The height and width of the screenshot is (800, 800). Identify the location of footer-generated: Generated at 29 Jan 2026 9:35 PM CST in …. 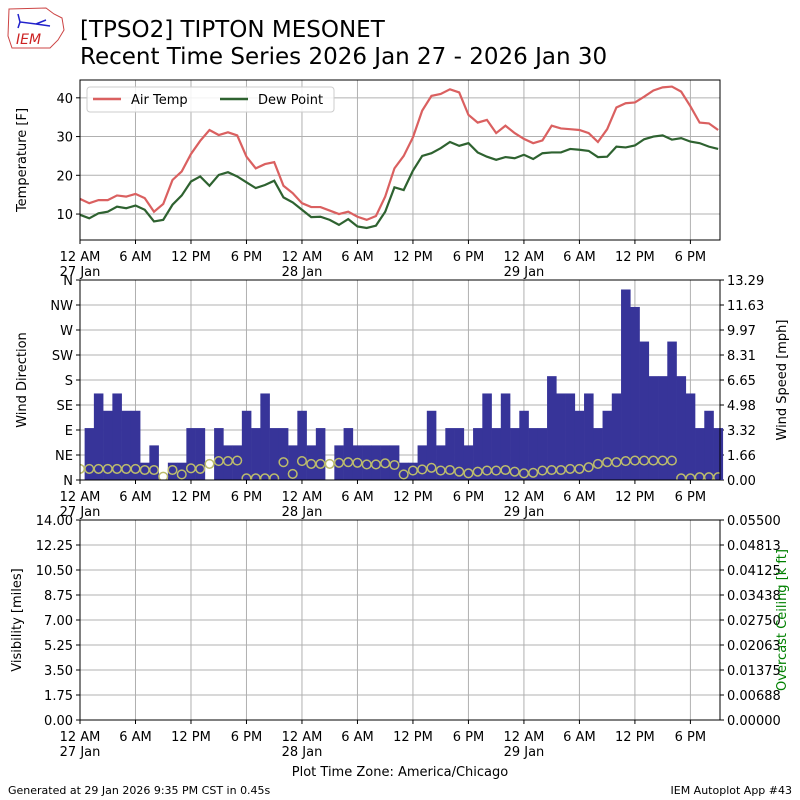
(139, 790).